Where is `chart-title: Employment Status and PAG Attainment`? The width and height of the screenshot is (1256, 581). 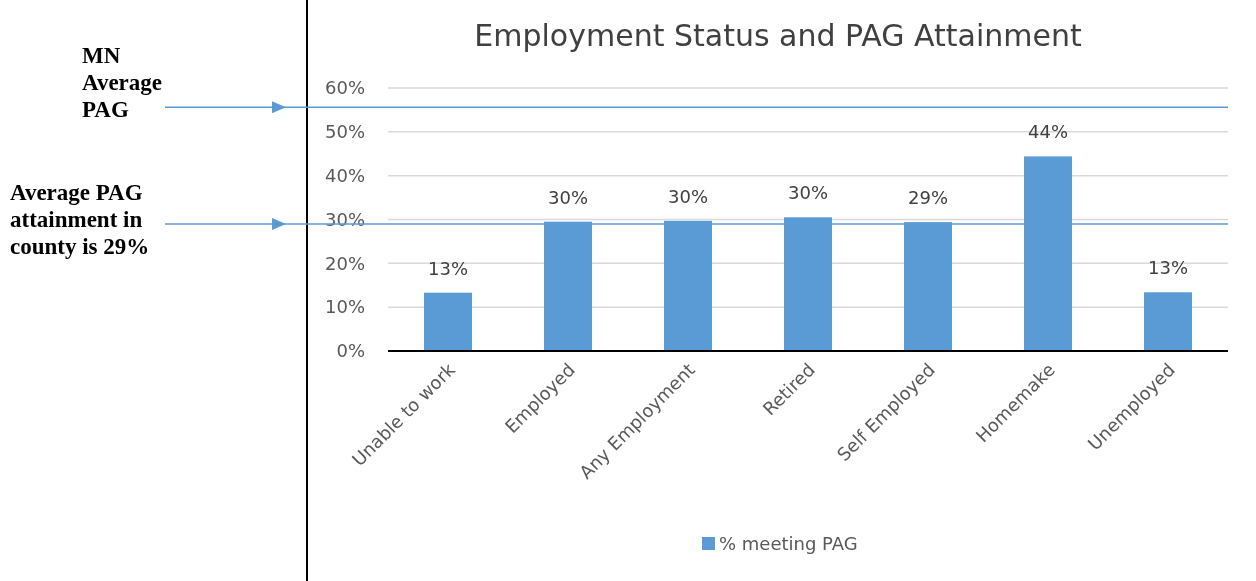
chart-title: Employment Status and PAG Attainment is located at coordinates (778, 35).